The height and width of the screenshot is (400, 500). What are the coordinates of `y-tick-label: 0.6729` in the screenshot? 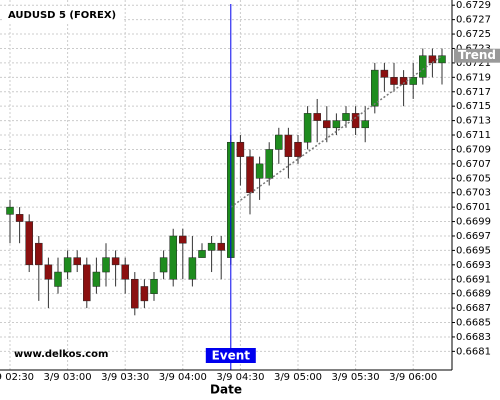 It's located at (473, 5).